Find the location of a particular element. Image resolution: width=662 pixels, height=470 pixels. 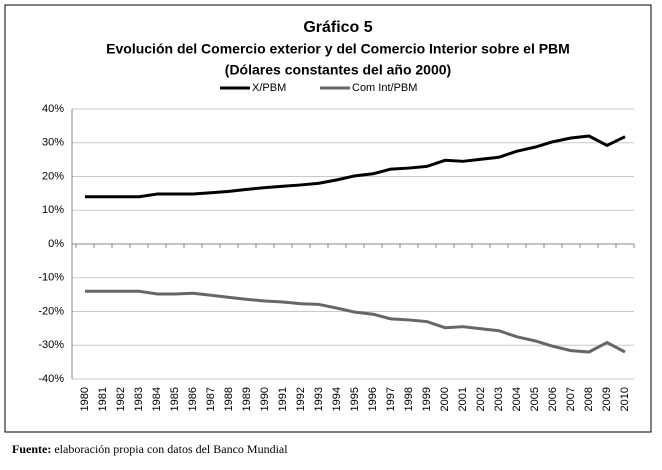

legend-label: Com Int/PBM is located at coordinates (384, 88).